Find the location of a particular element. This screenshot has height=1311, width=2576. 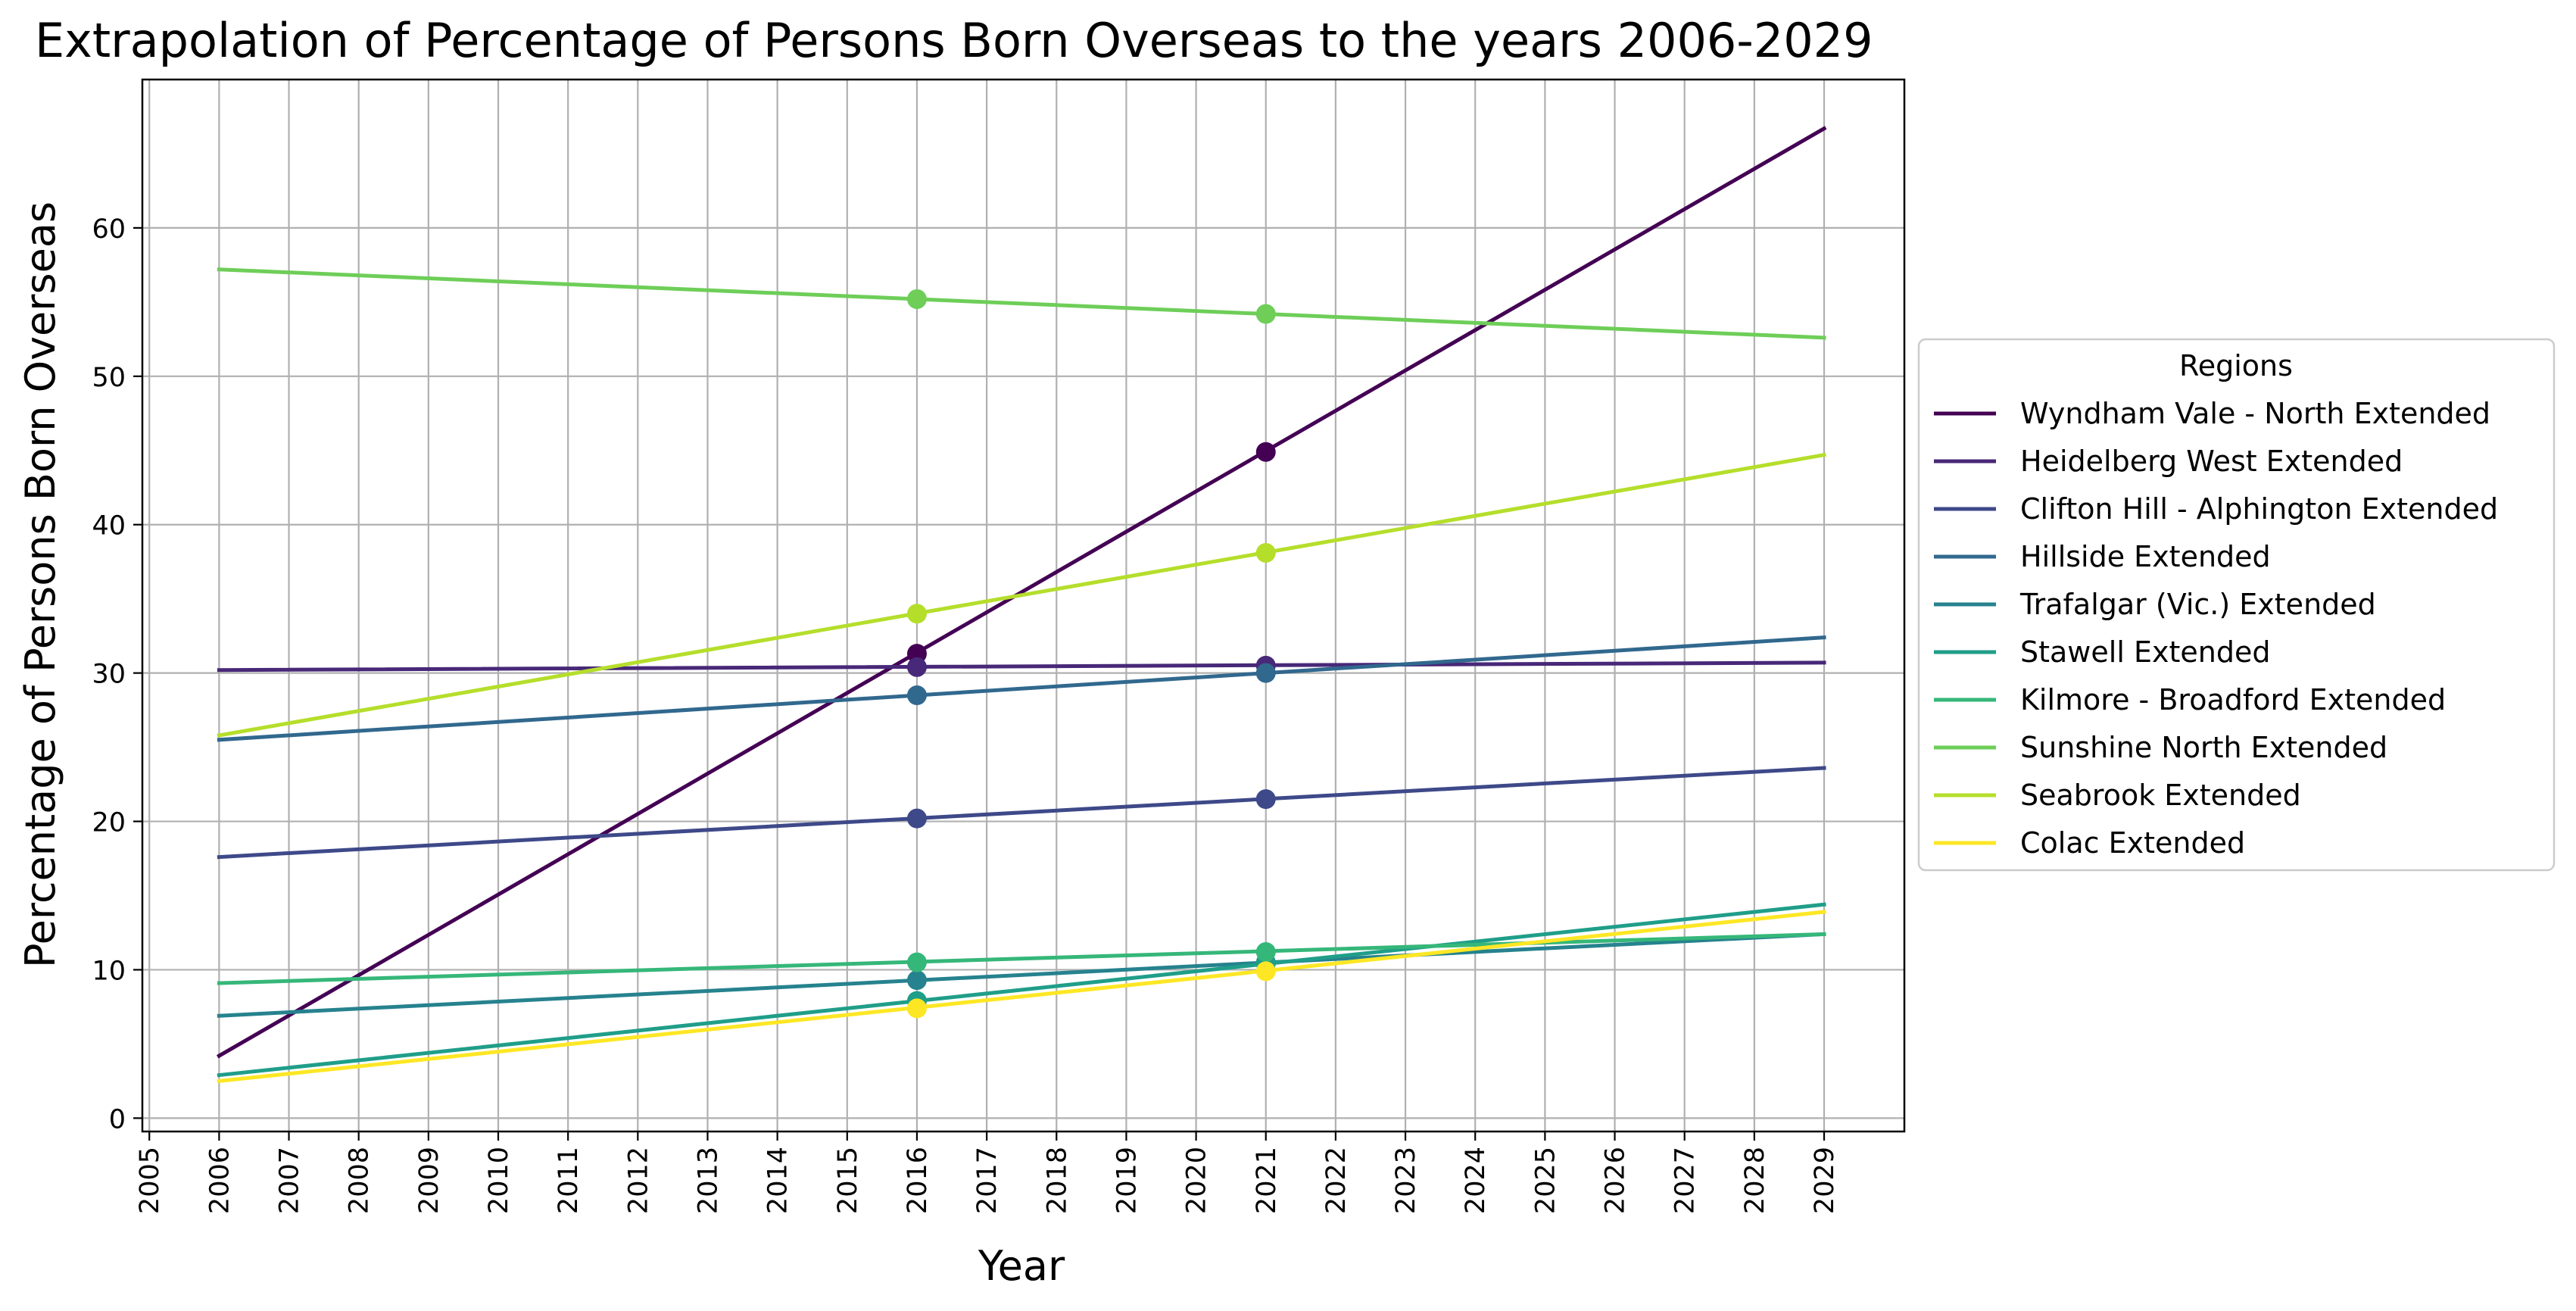

legend-title: Regions is located at coordinates (2236, 366).